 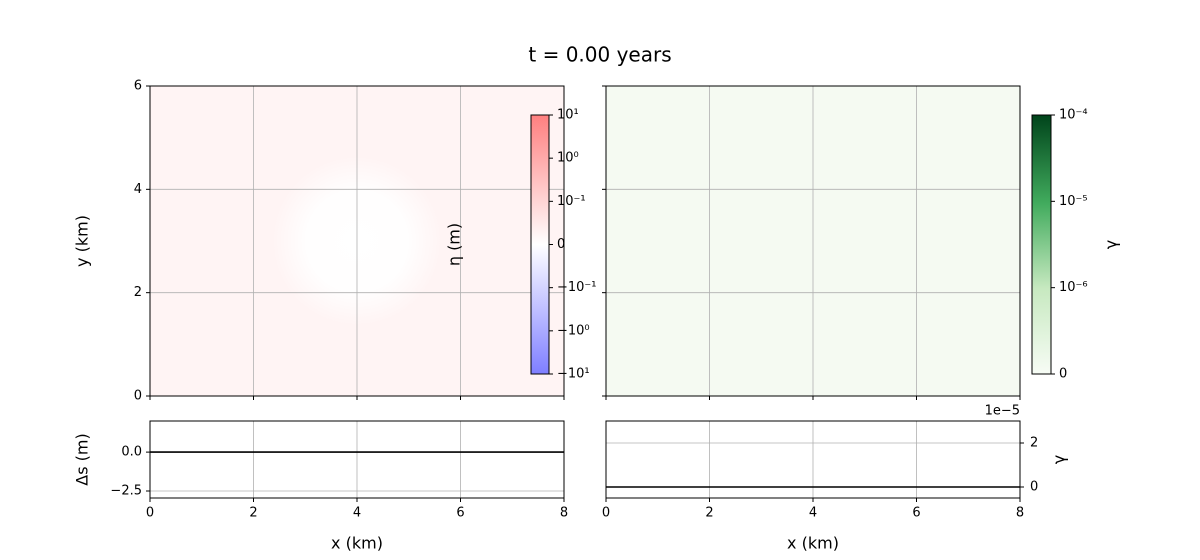 I want to click on figure-title: t = 0.00 years, so click(x=599, y=55).